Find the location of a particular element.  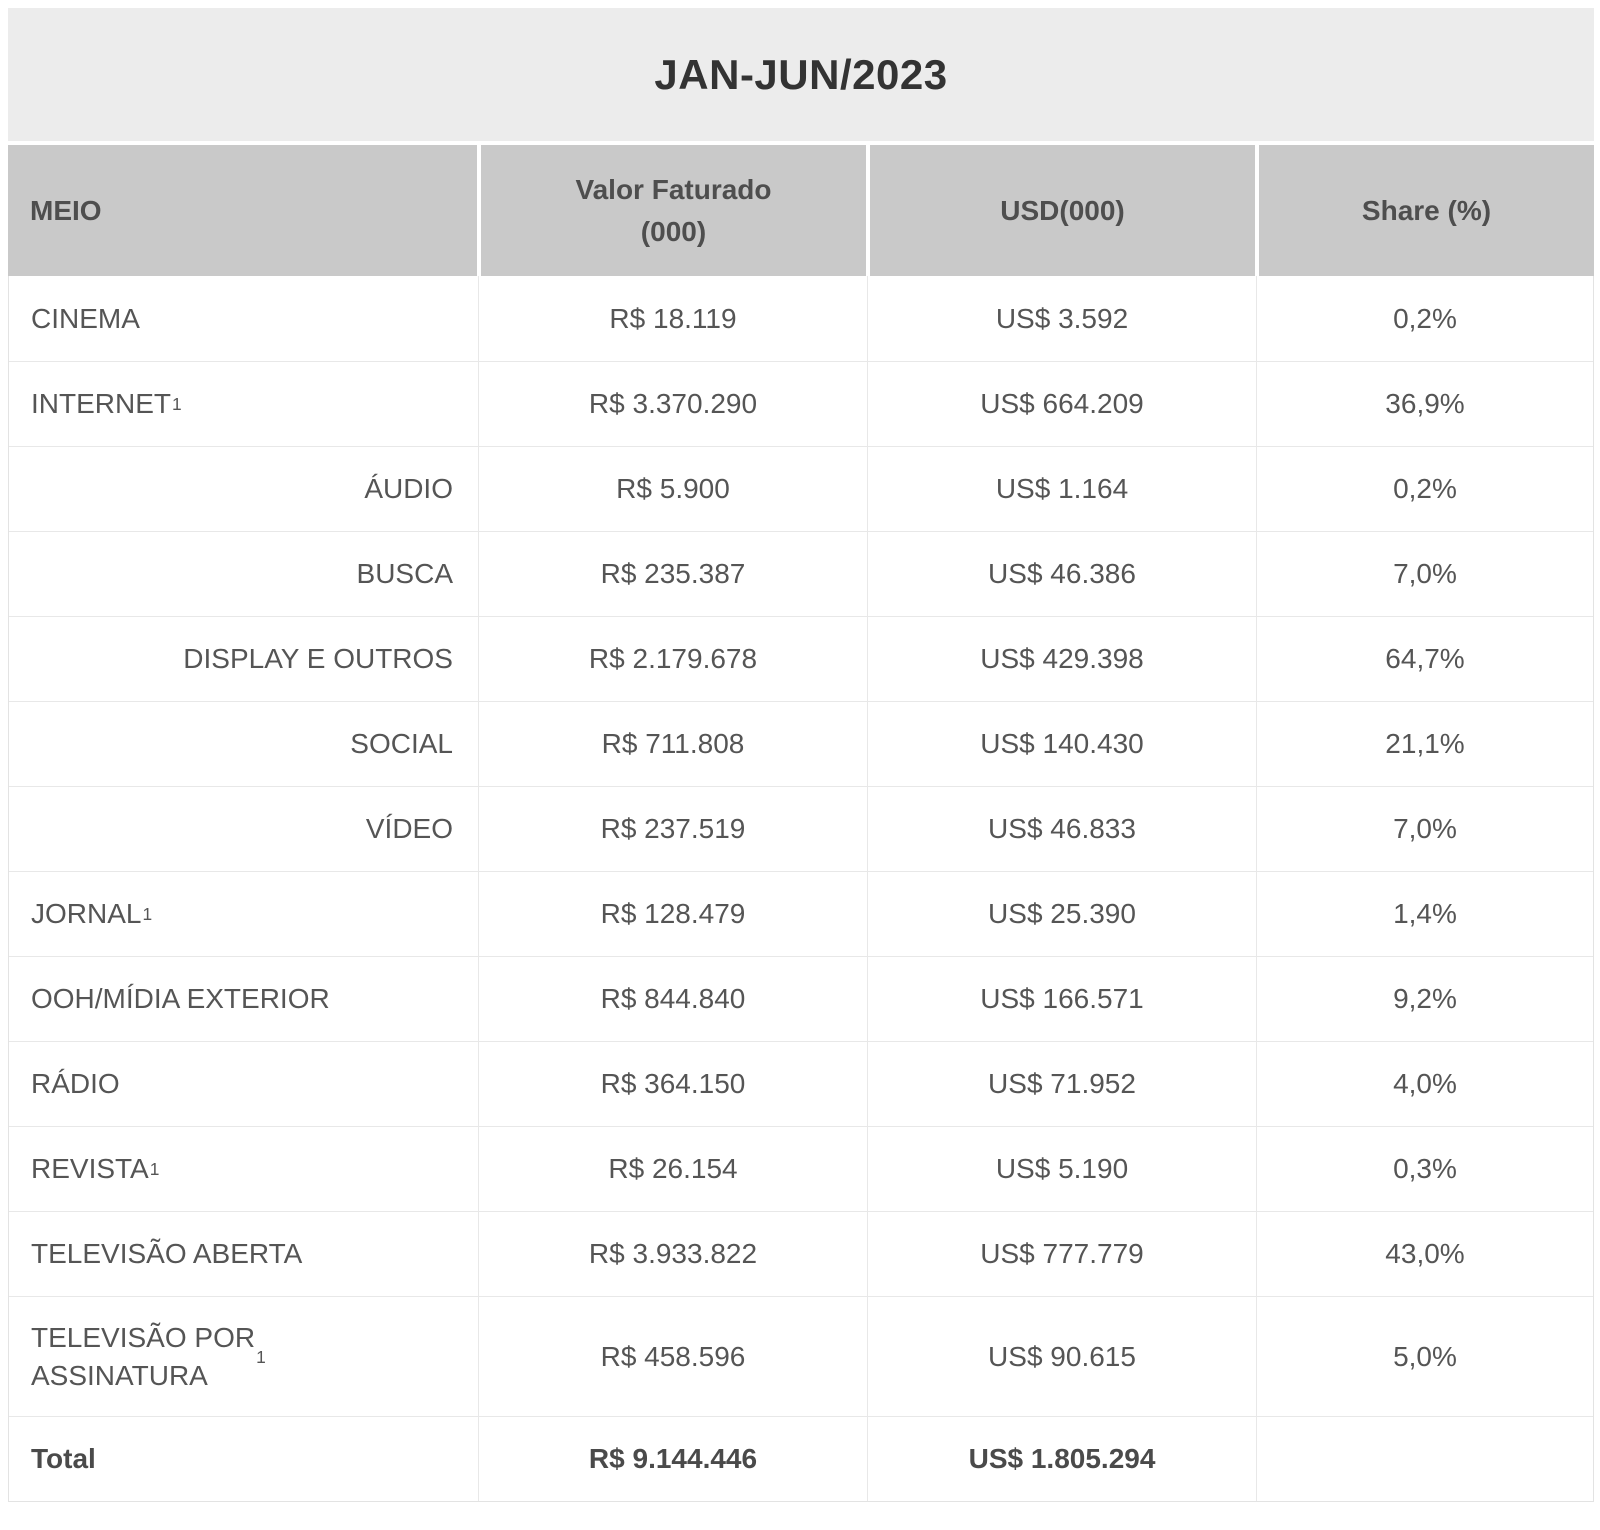

cell-meio: OOH/MÍDIA EXTERIOR is located at coordinates (180, 999).